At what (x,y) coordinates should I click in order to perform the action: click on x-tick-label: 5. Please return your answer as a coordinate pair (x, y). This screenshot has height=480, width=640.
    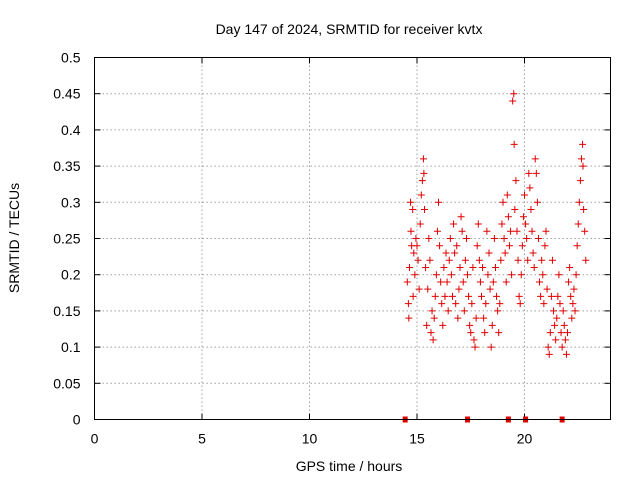
    Looking at the image, I should click on (202, 439).